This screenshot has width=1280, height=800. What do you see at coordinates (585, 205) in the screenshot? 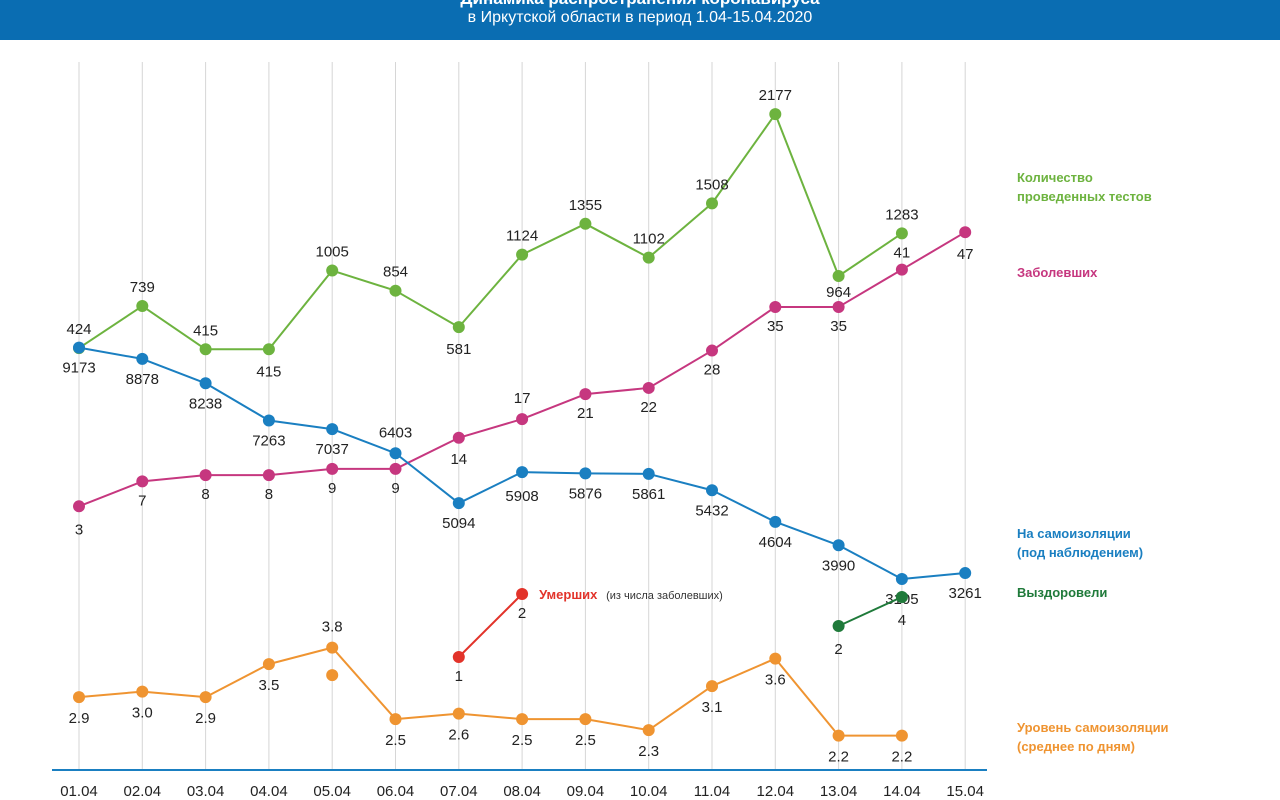
I see `data-label-tests: 1355` at bounding box center [585, 205].